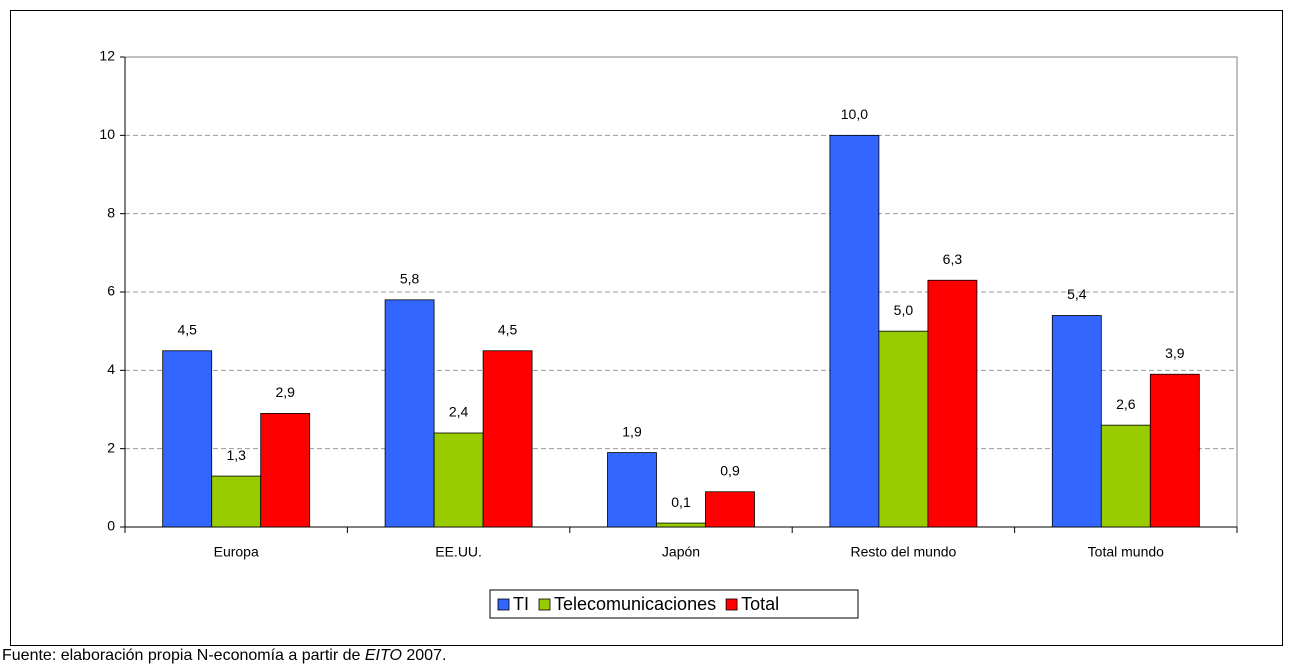  I want to click on y-tick-label: 2, so click(111, 447).